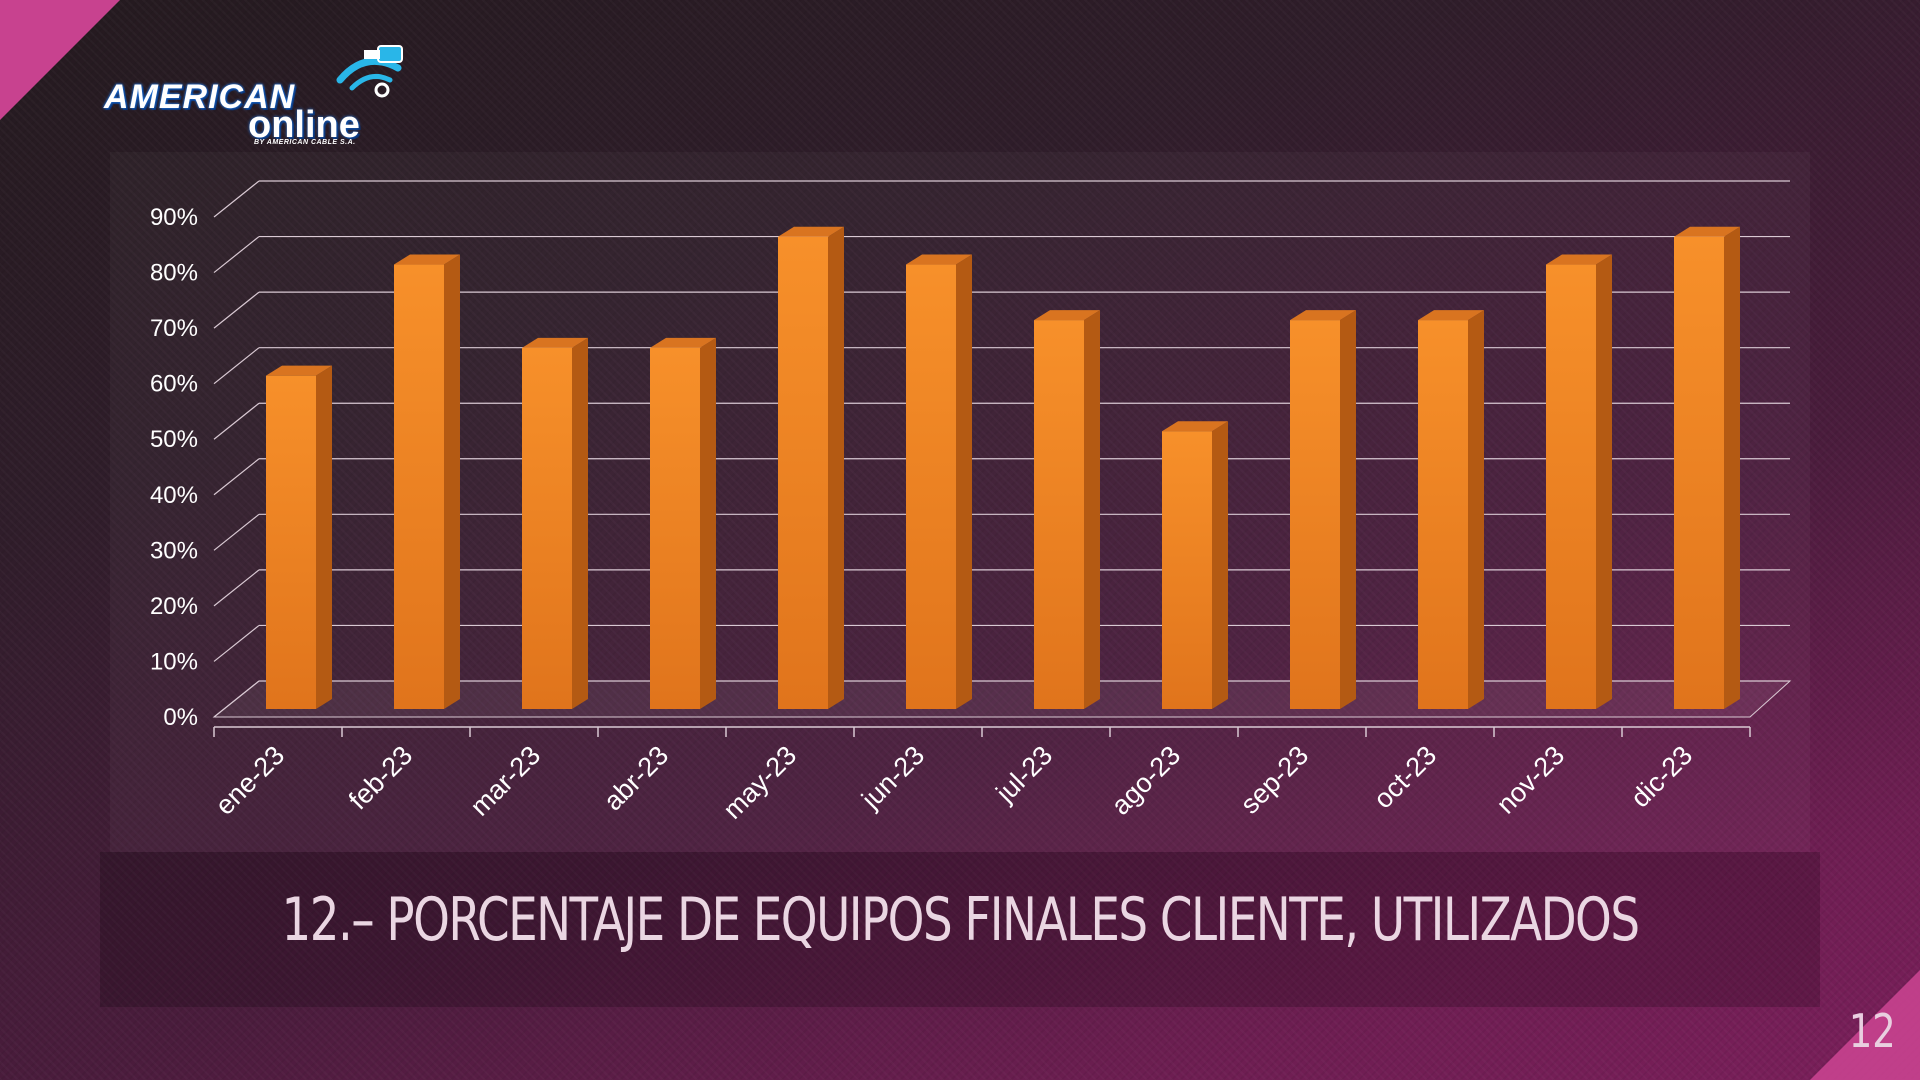  I want to click on y-tick-label: 20%, so click(174, 606).